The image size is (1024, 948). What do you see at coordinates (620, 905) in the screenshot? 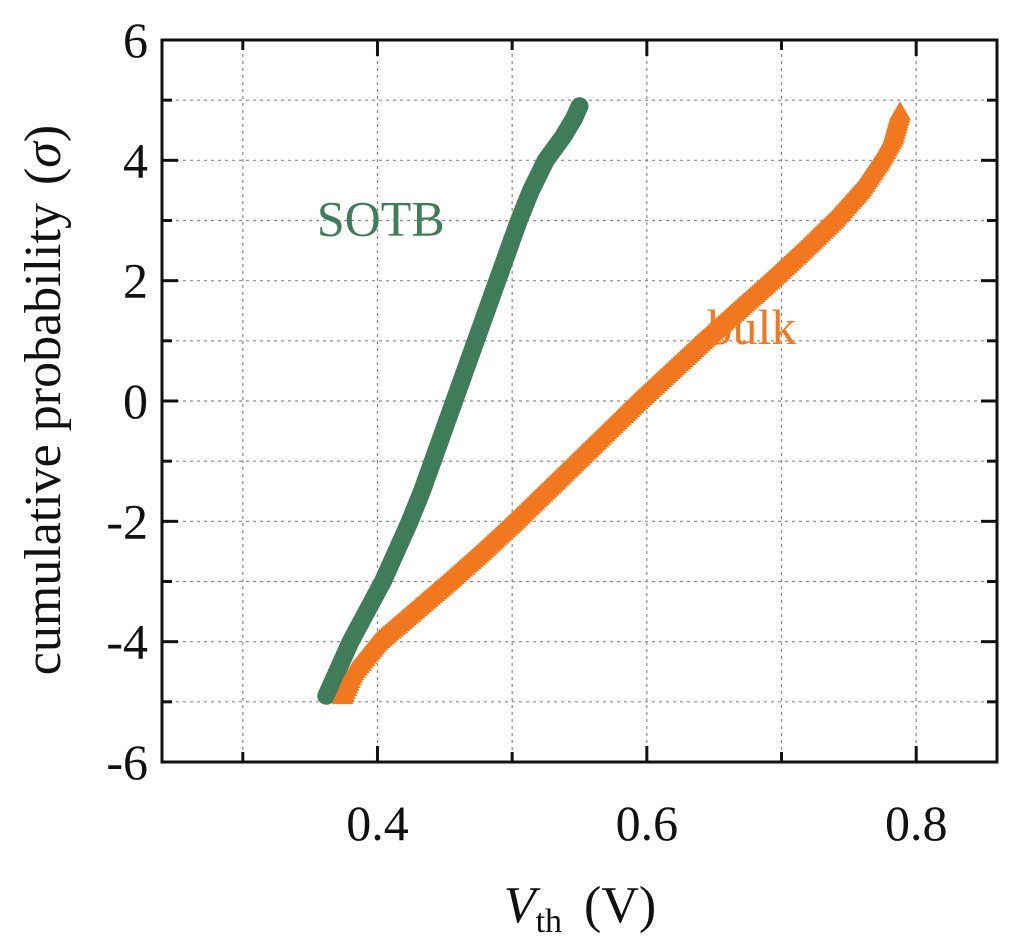
I see `x-axis-unit: (V)` at bounding box center [620, 905].